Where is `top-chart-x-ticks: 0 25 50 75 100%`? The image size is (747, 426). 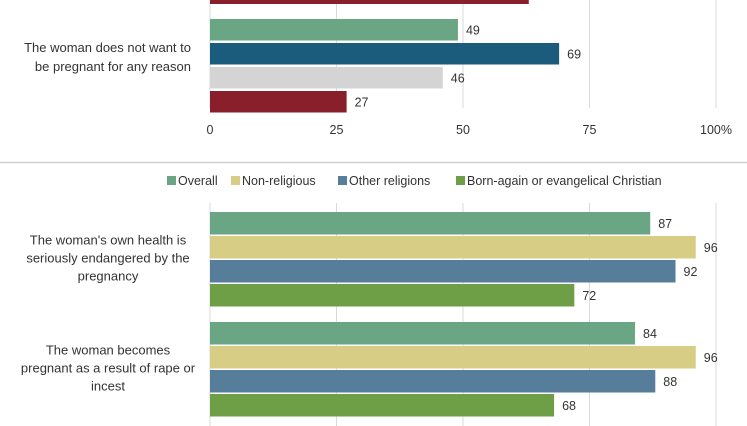 top-chart-x-ticks: 0 25 50 75 100% is located at coordinates (469, 130).